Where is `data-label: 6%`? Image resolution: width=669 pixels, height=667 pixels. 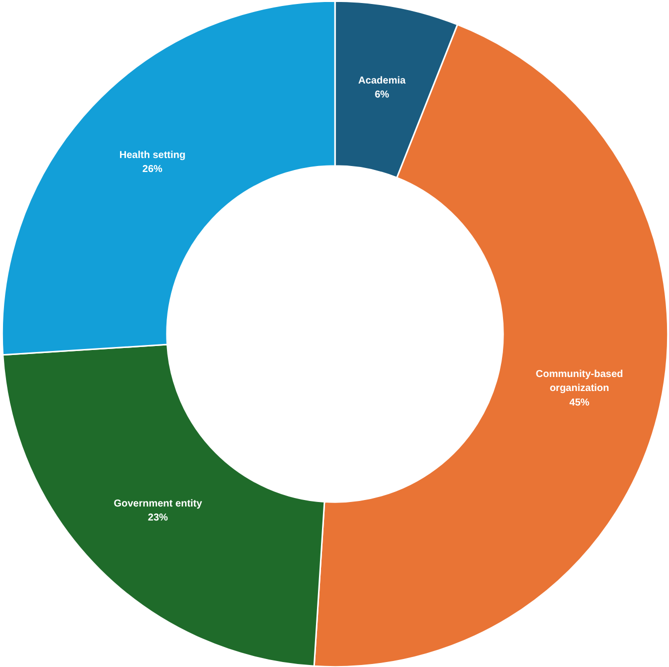
data-label: 6% is located at coordinates (382, 95).